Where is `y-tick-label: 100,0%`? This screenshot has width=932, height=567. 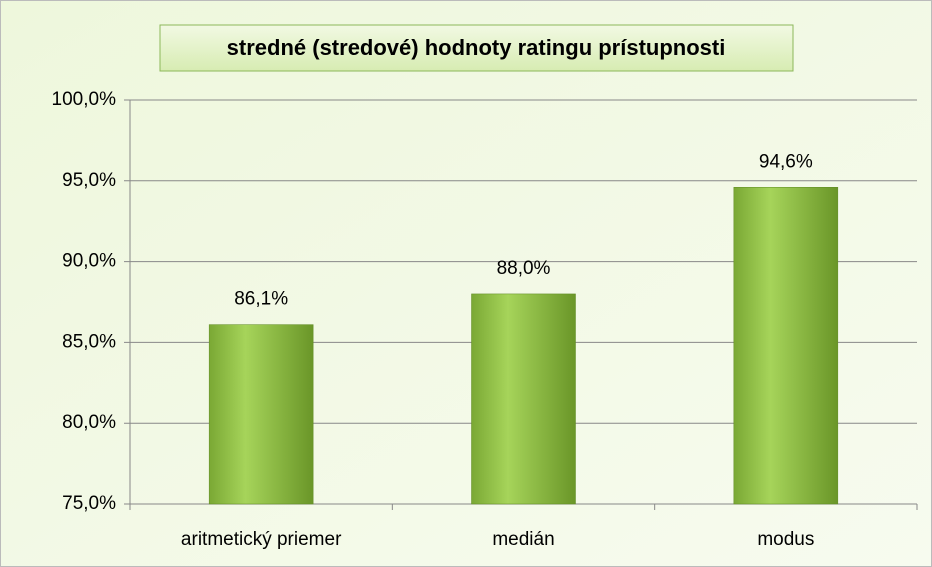
y-tick-label: 100,0% is located at coordinates (84, 99).